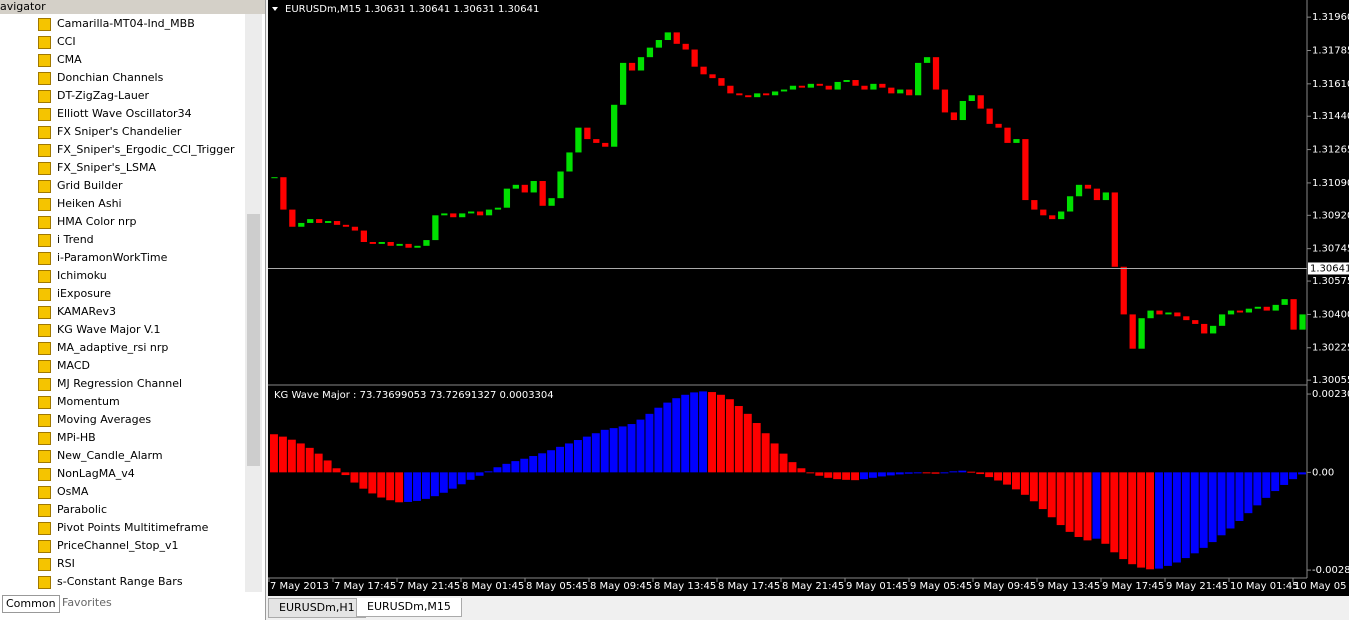  Describe the element at coordinates (123, 528) in the screenshot. I see `indicator-item: Pivot Points Multitimeframe` at that location.